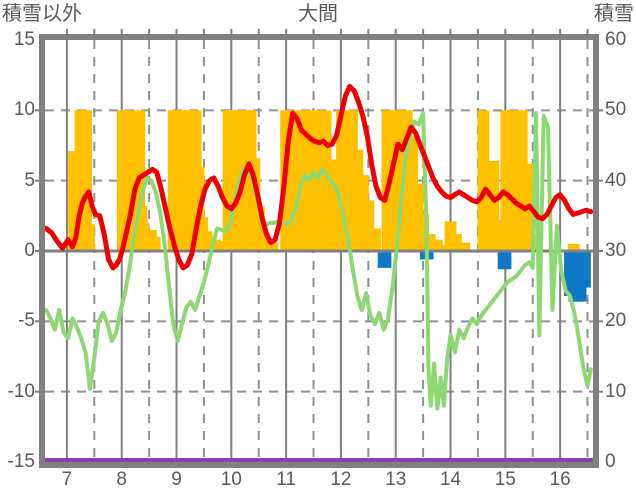  Describe the element at coordinates (341, 479) in the screenshot. I see `x-axis-label: 12` at that location.